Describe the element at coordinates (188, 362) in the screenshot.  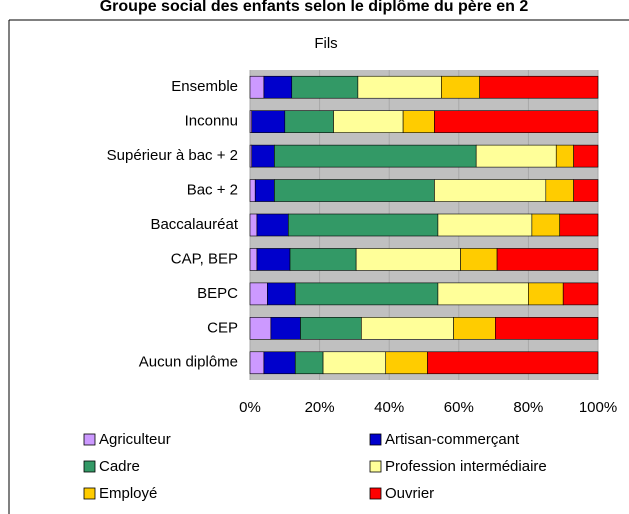
I see `y-tick-label: Aucun diplôme` at that location.